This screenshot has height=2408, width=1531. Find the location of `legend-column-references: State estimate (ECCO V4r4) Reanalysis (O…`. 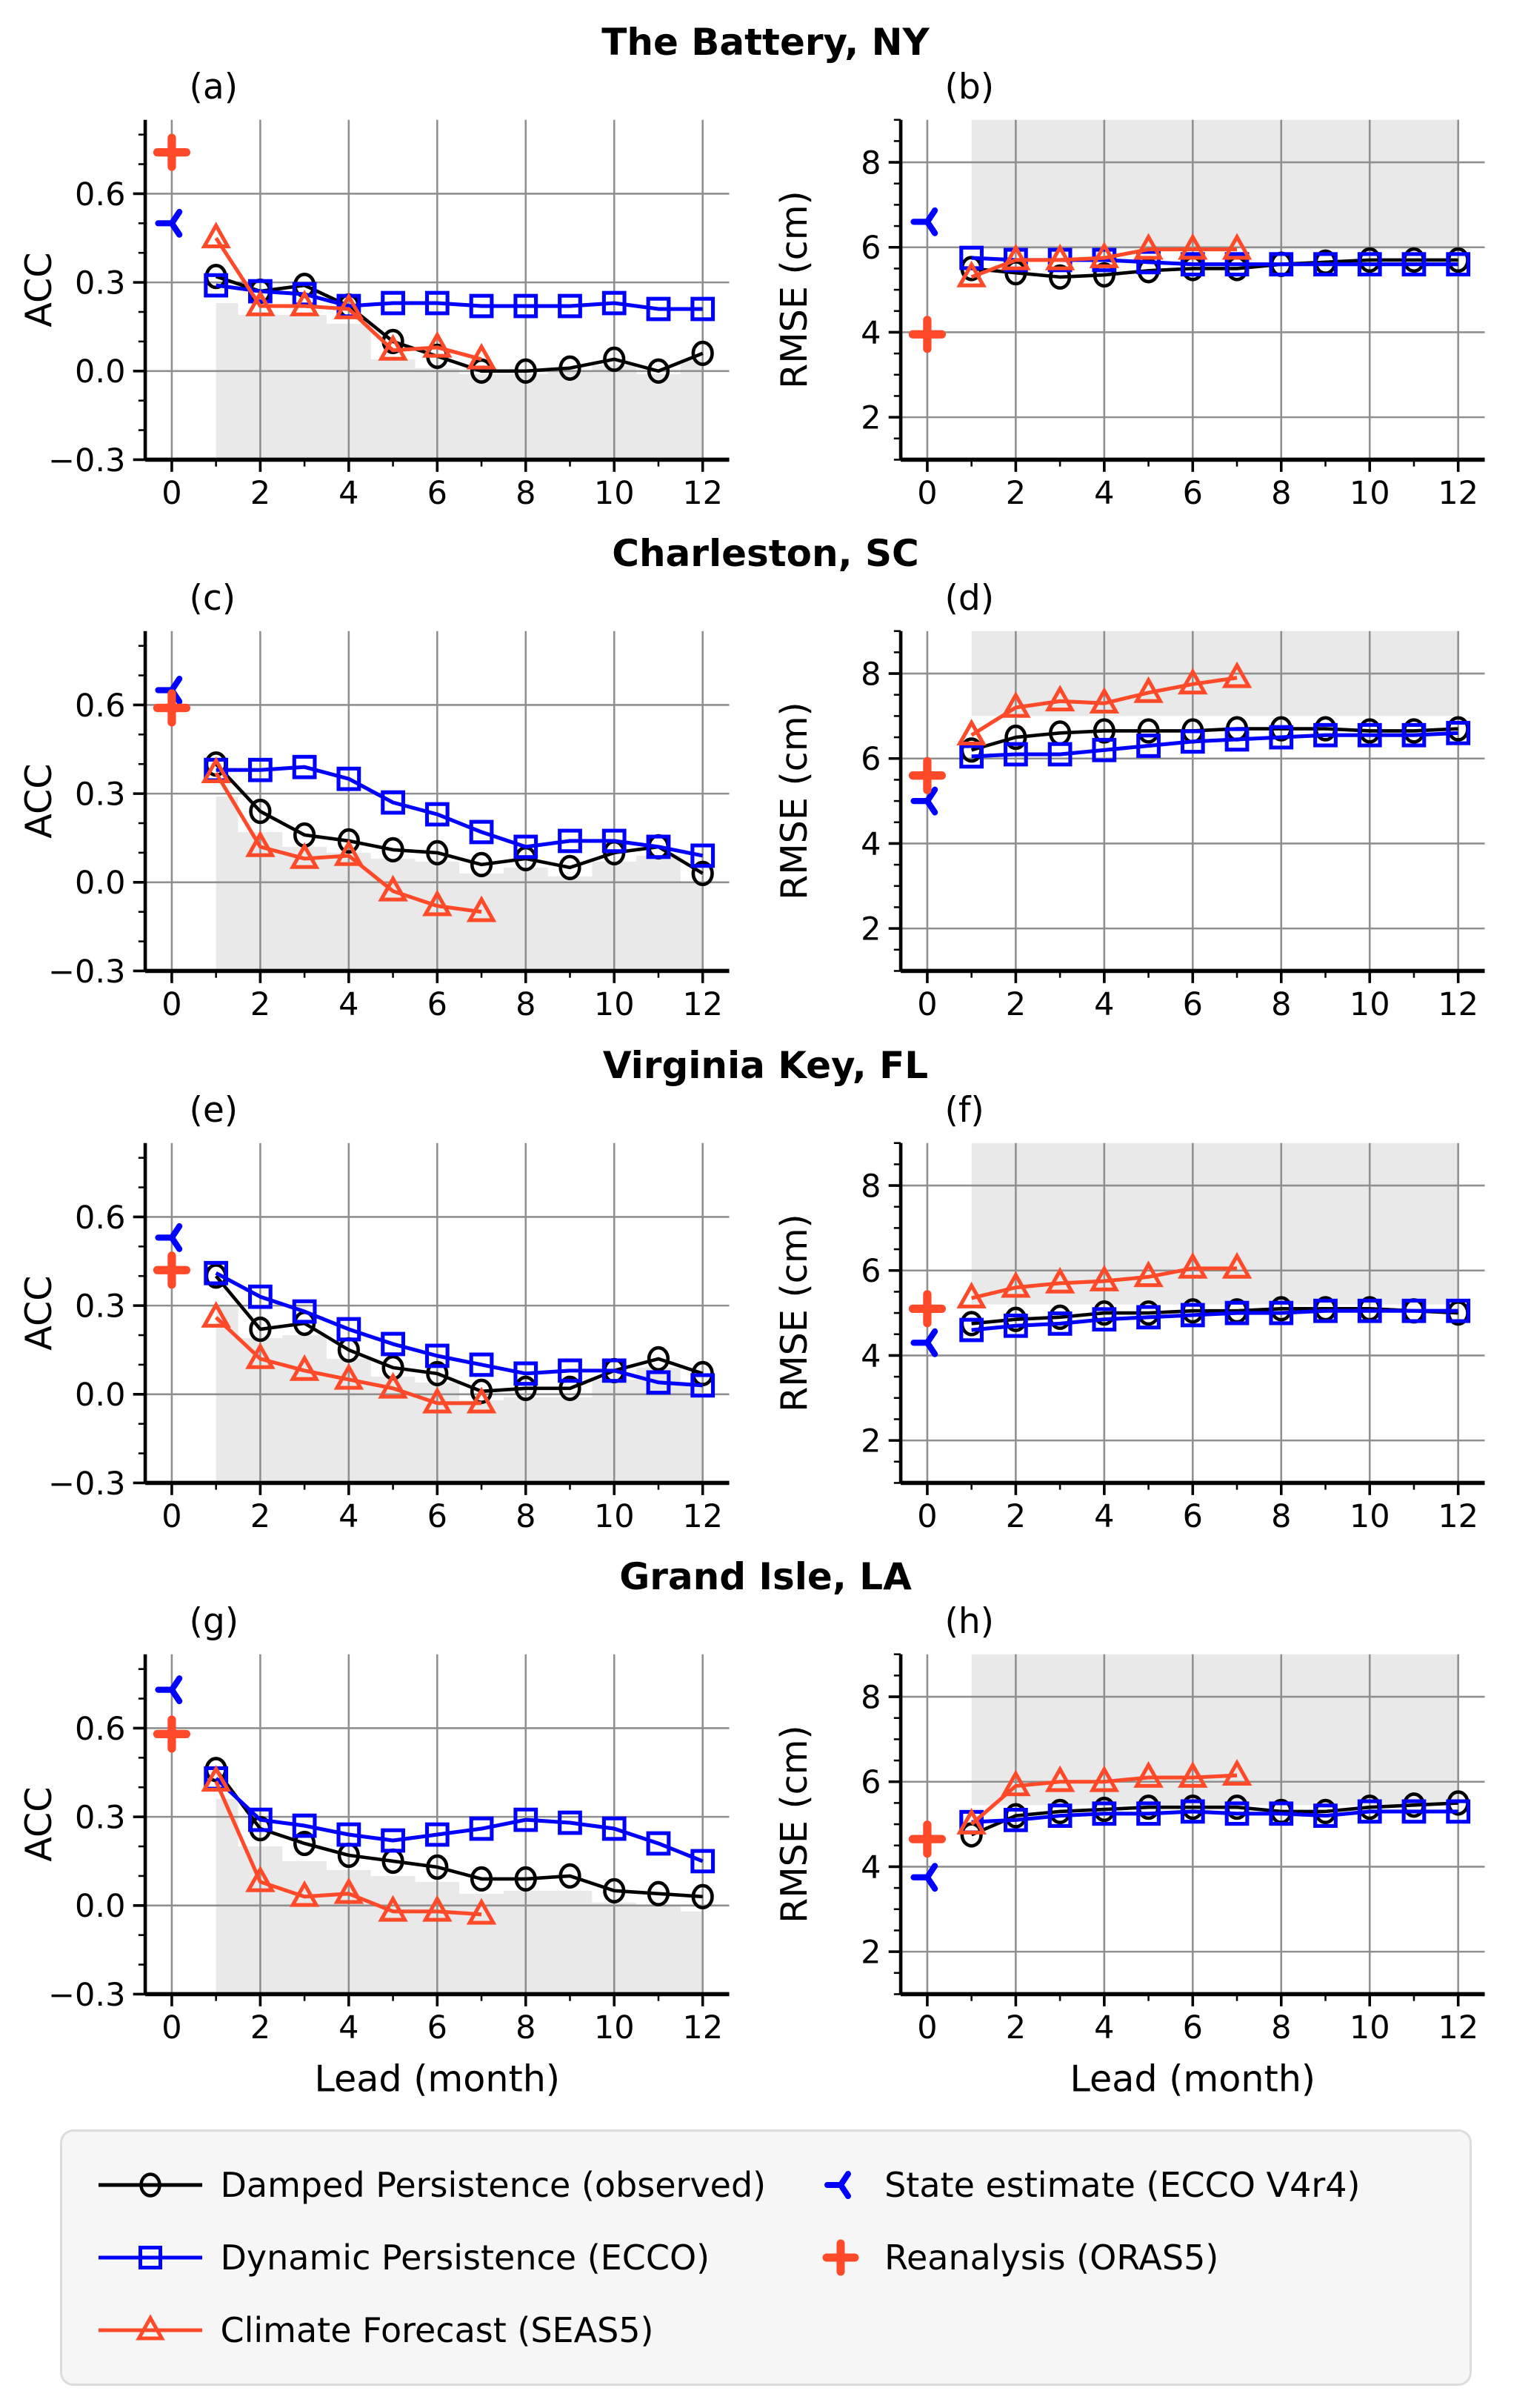

legend-column-references: State estimate (ECCO V4r4) Reanalysis (O… is located at coordinates (1124, 2221).